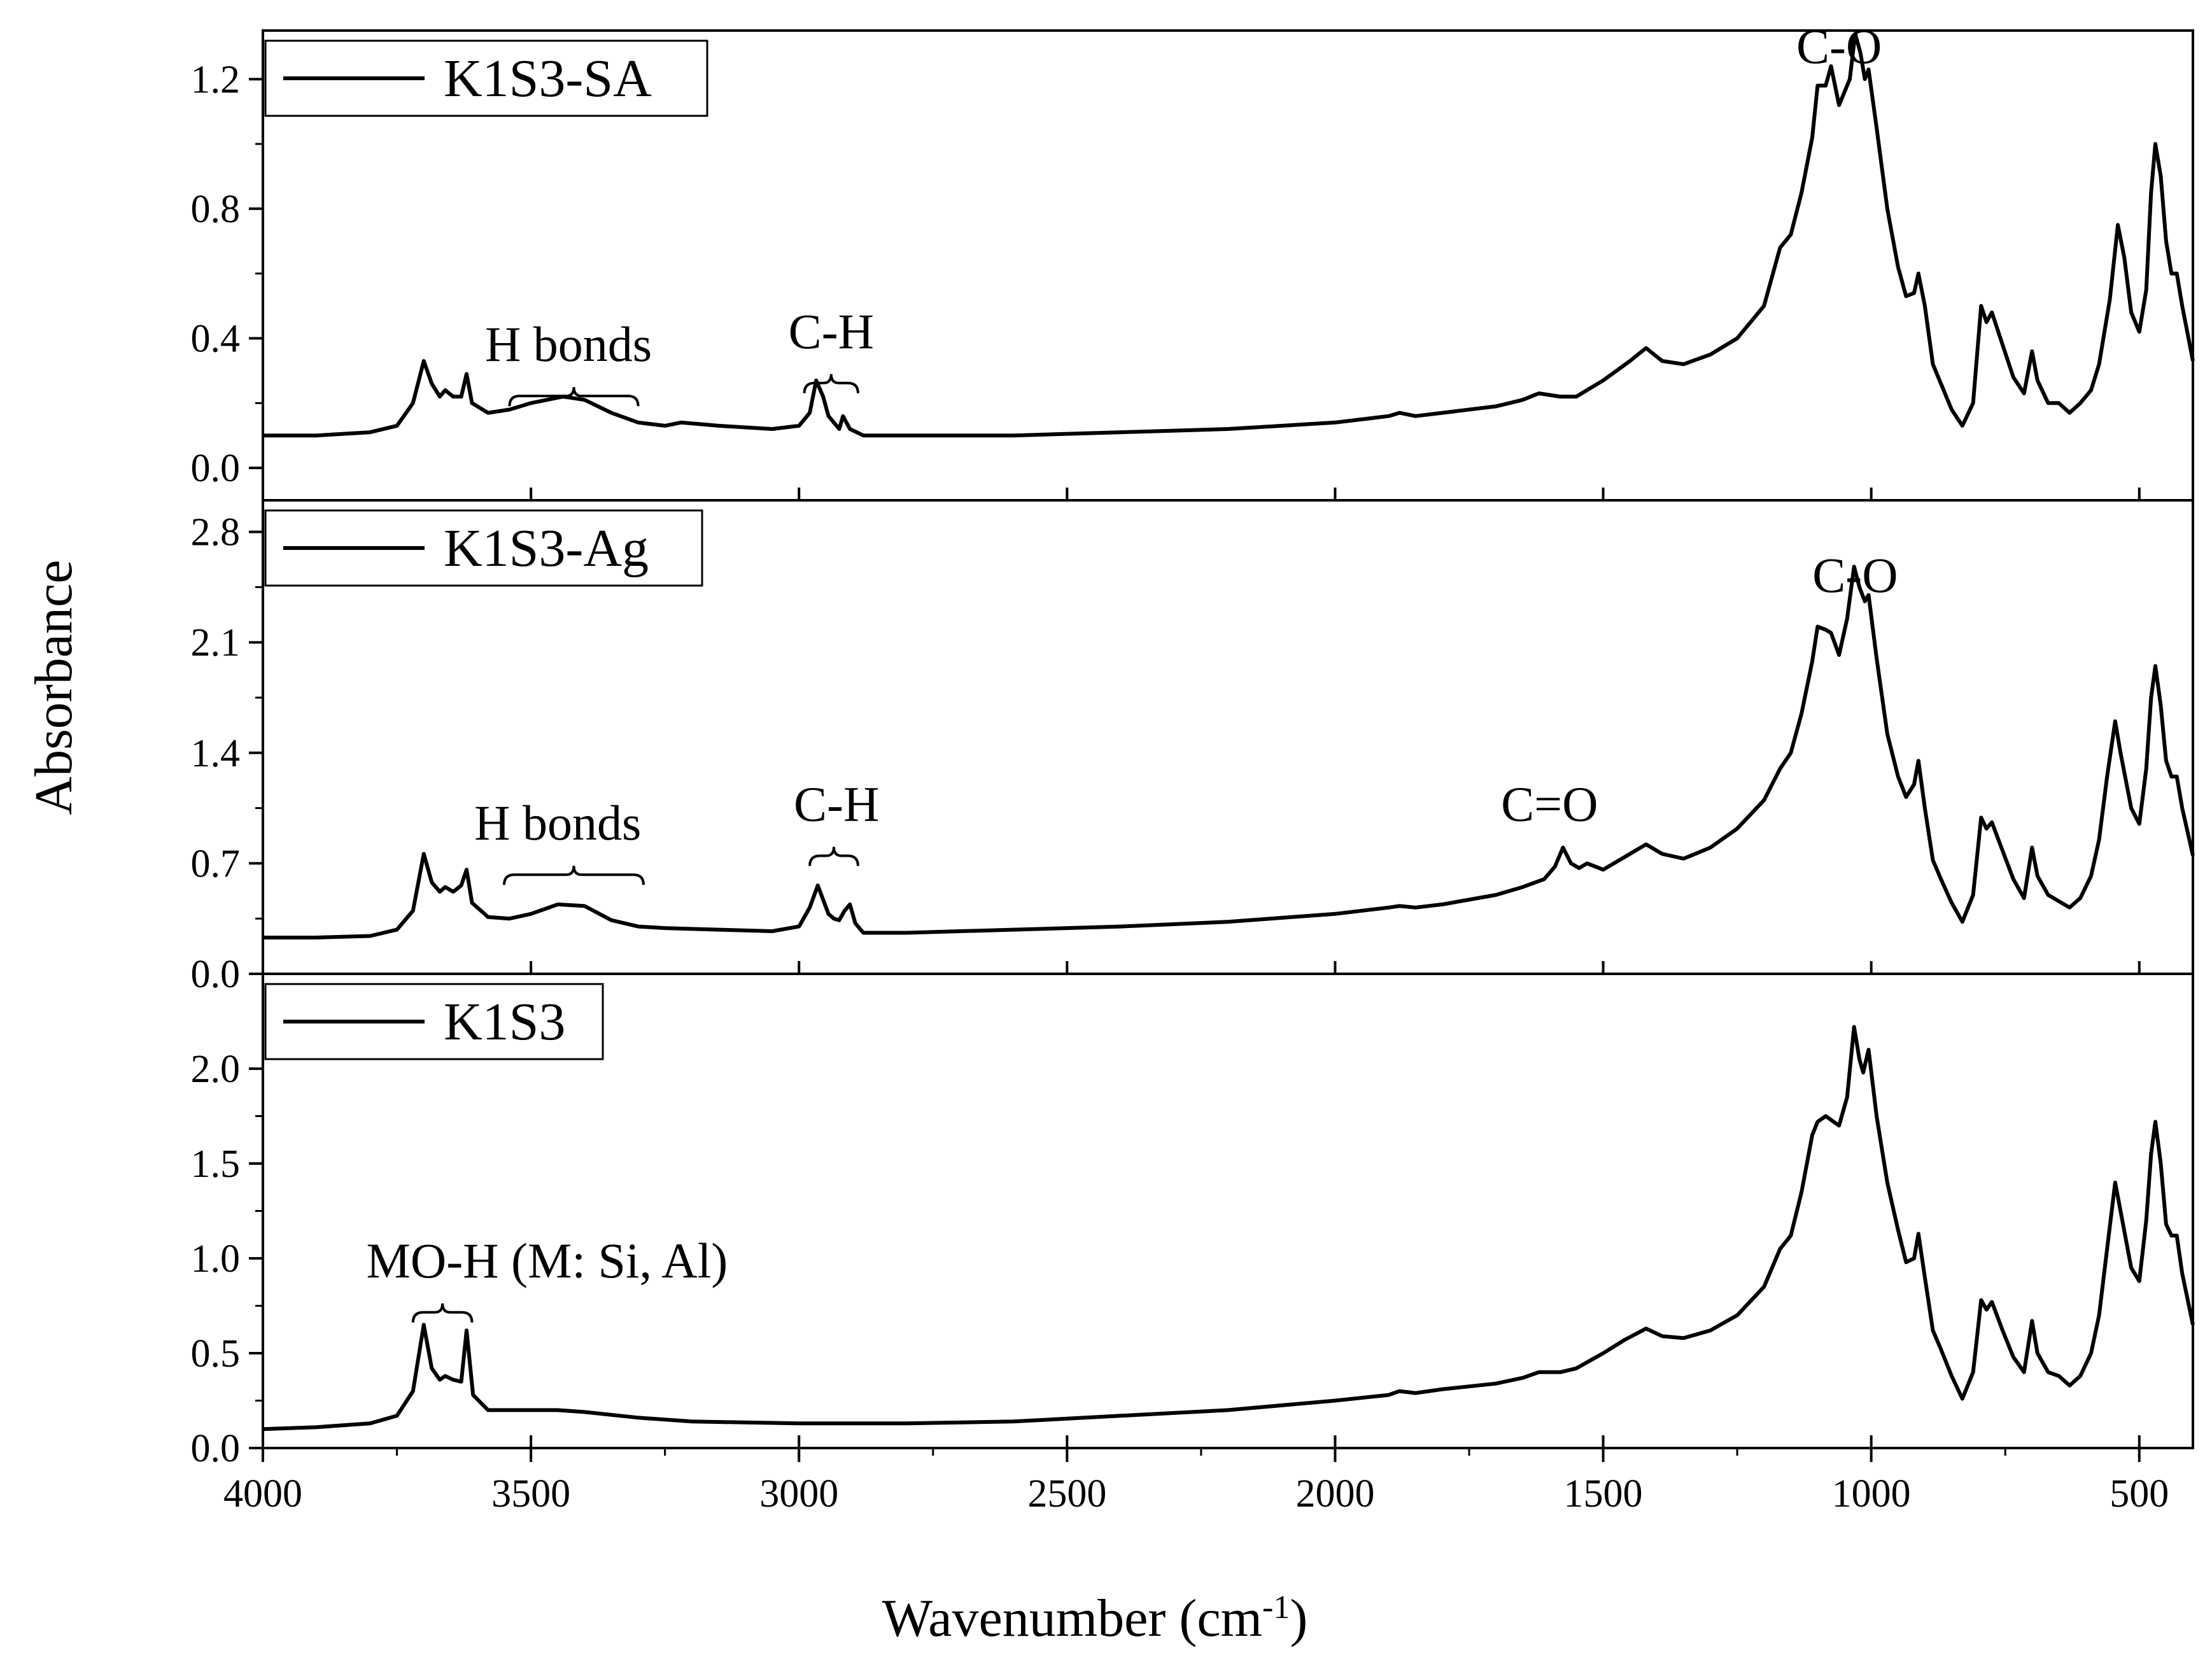 The image size is (2212, 1667). I want to click on y-tick-label: 0.5, so click(216, 1353).